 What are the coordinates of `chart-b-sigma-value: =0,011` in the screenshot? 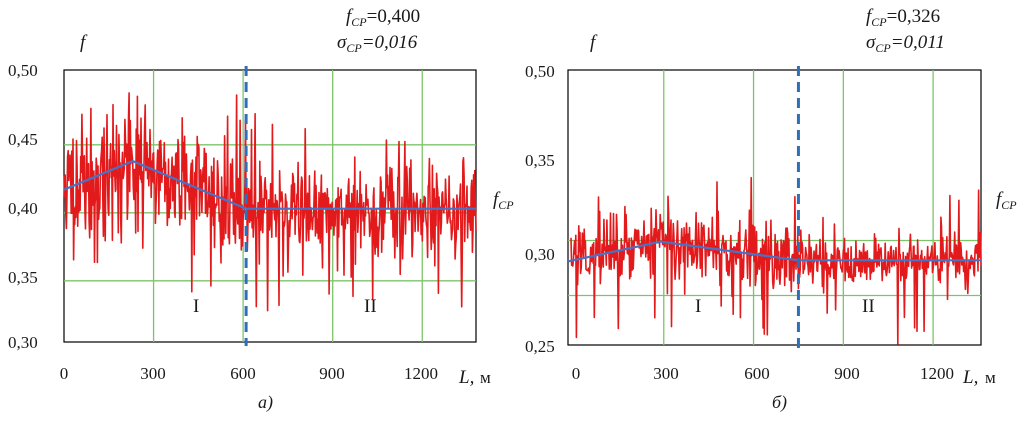 It's located at (918, 42).